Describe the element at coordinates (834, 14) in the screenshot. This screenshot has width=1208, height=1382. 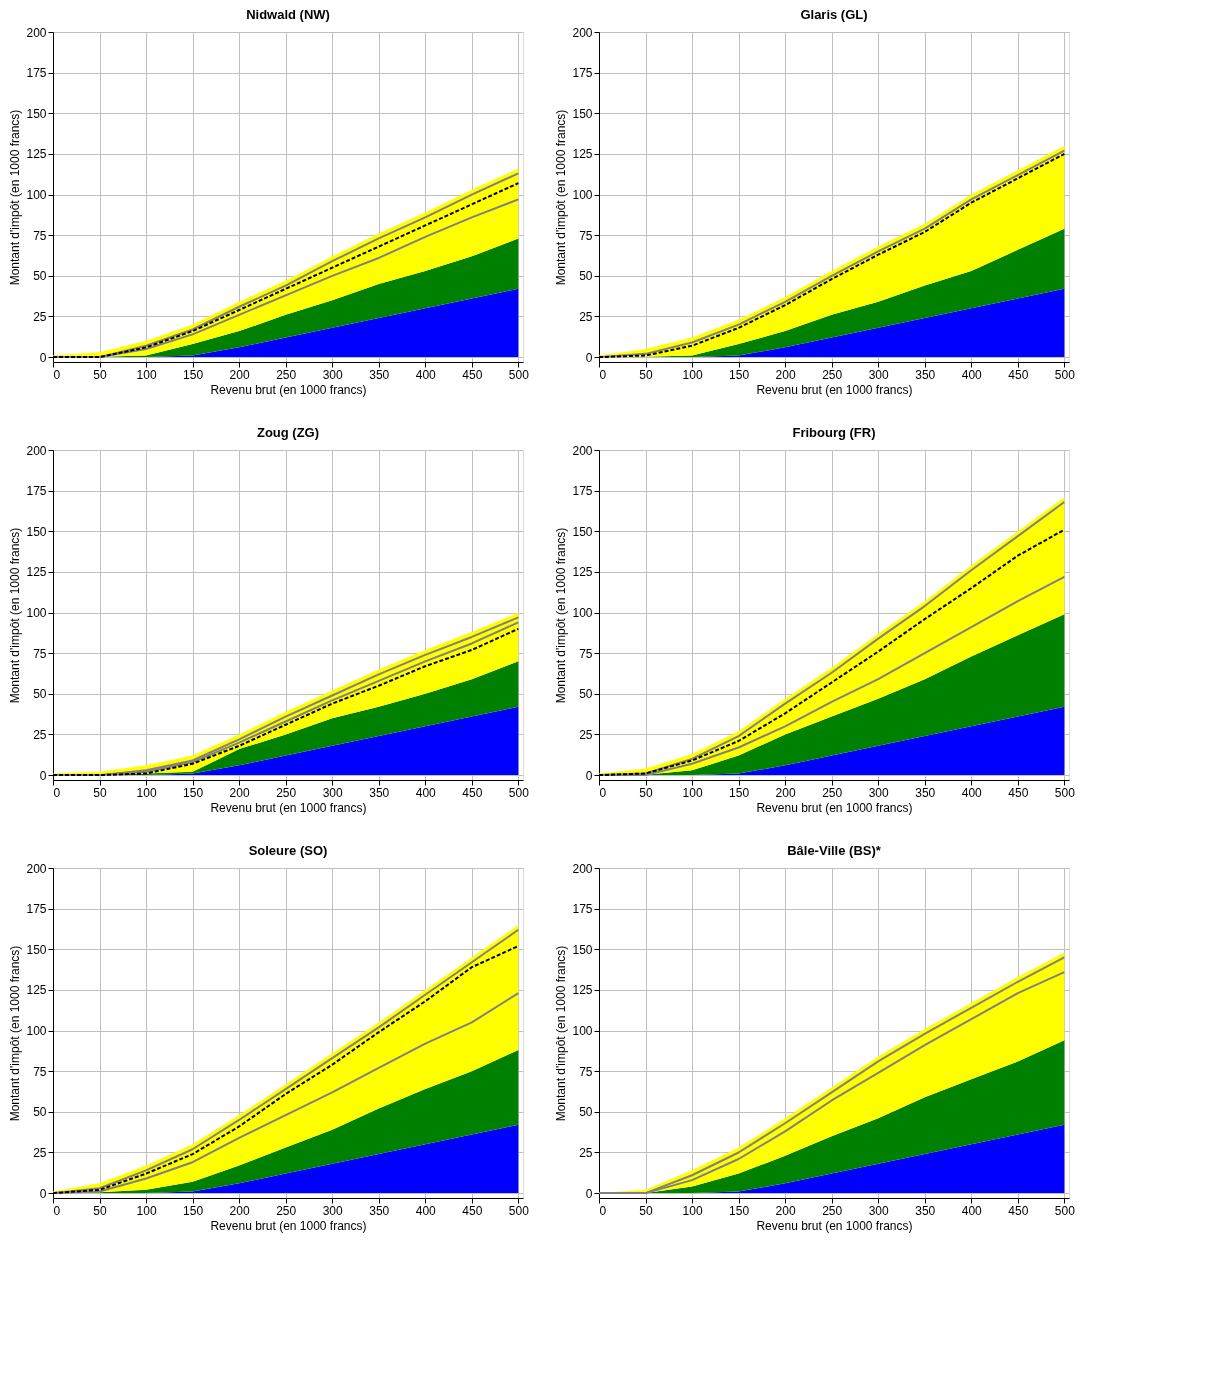
I see `chart-title: Glaris (GL)` at that location.